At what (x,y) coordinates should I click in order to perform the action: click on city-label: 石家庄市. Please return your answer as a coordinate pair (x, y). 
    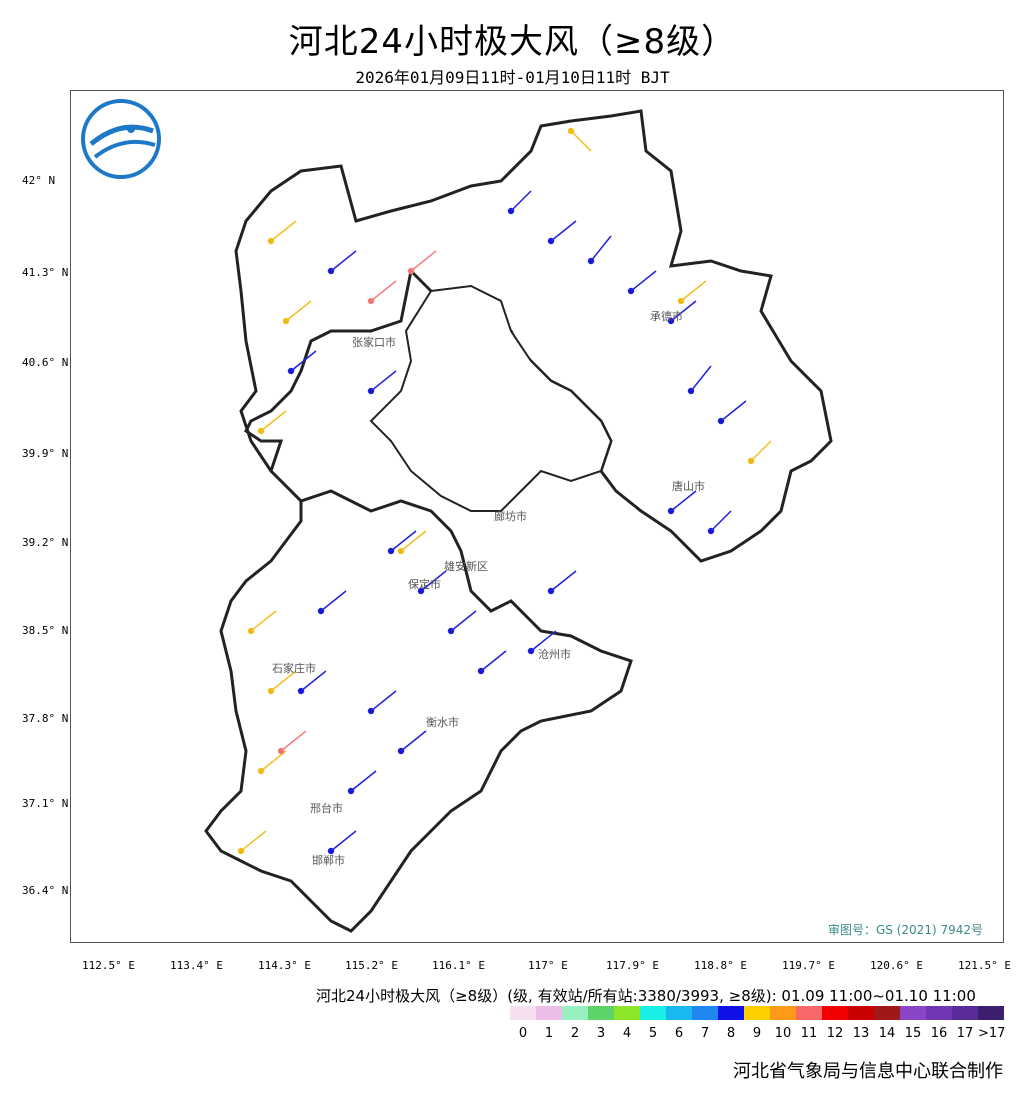
    Looking at the image, I should click on (294, 668).